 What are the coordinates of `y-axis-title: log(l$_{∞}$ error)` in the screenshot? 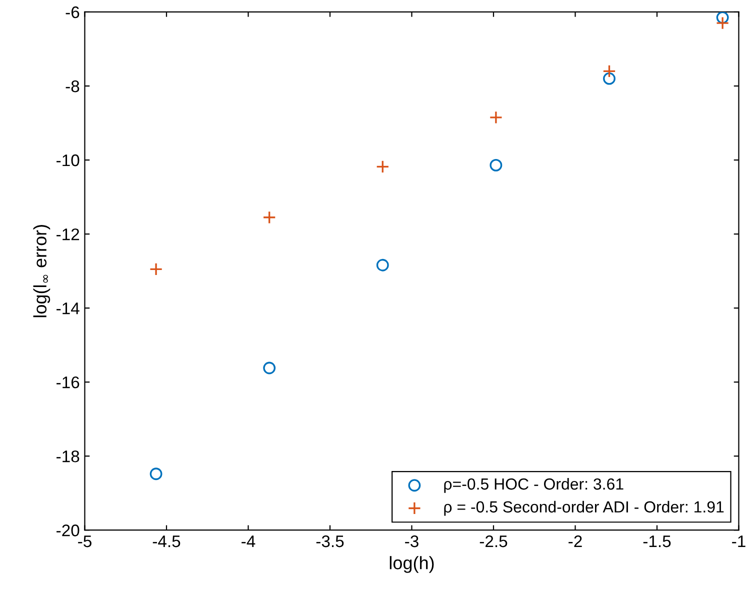 It's located at (41, 271).